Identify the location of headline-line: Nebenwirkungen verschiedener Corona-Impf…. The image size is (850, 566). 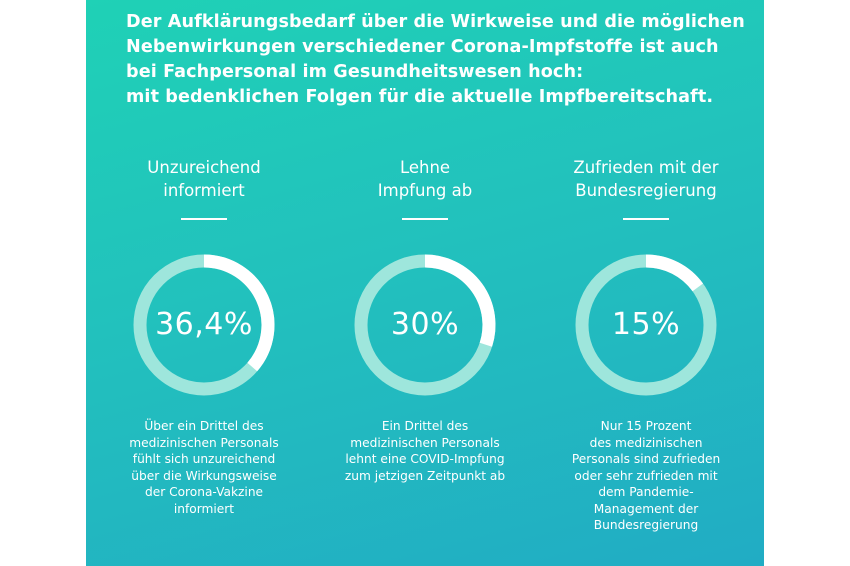
(422, 47).